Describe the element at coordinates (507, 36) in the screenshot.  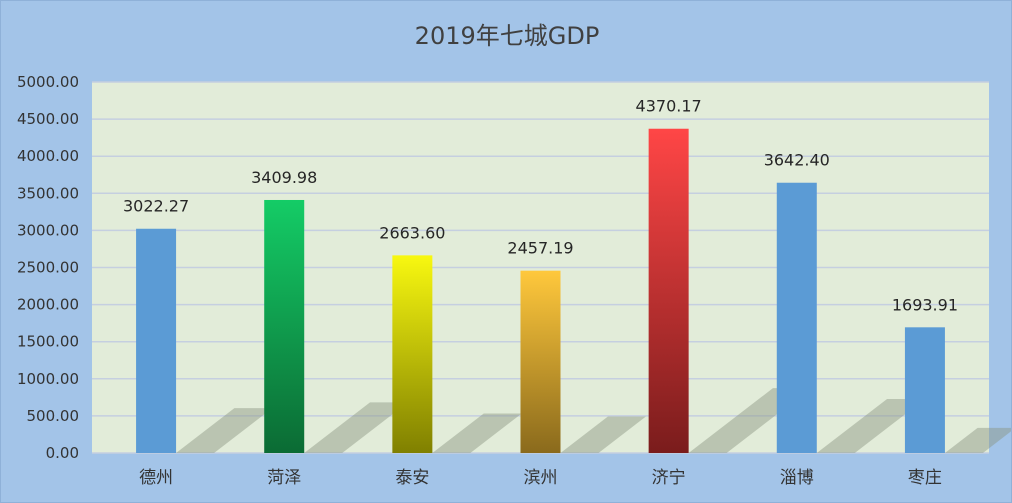
I see `chart-title: 2019年七城GDP` at that location.